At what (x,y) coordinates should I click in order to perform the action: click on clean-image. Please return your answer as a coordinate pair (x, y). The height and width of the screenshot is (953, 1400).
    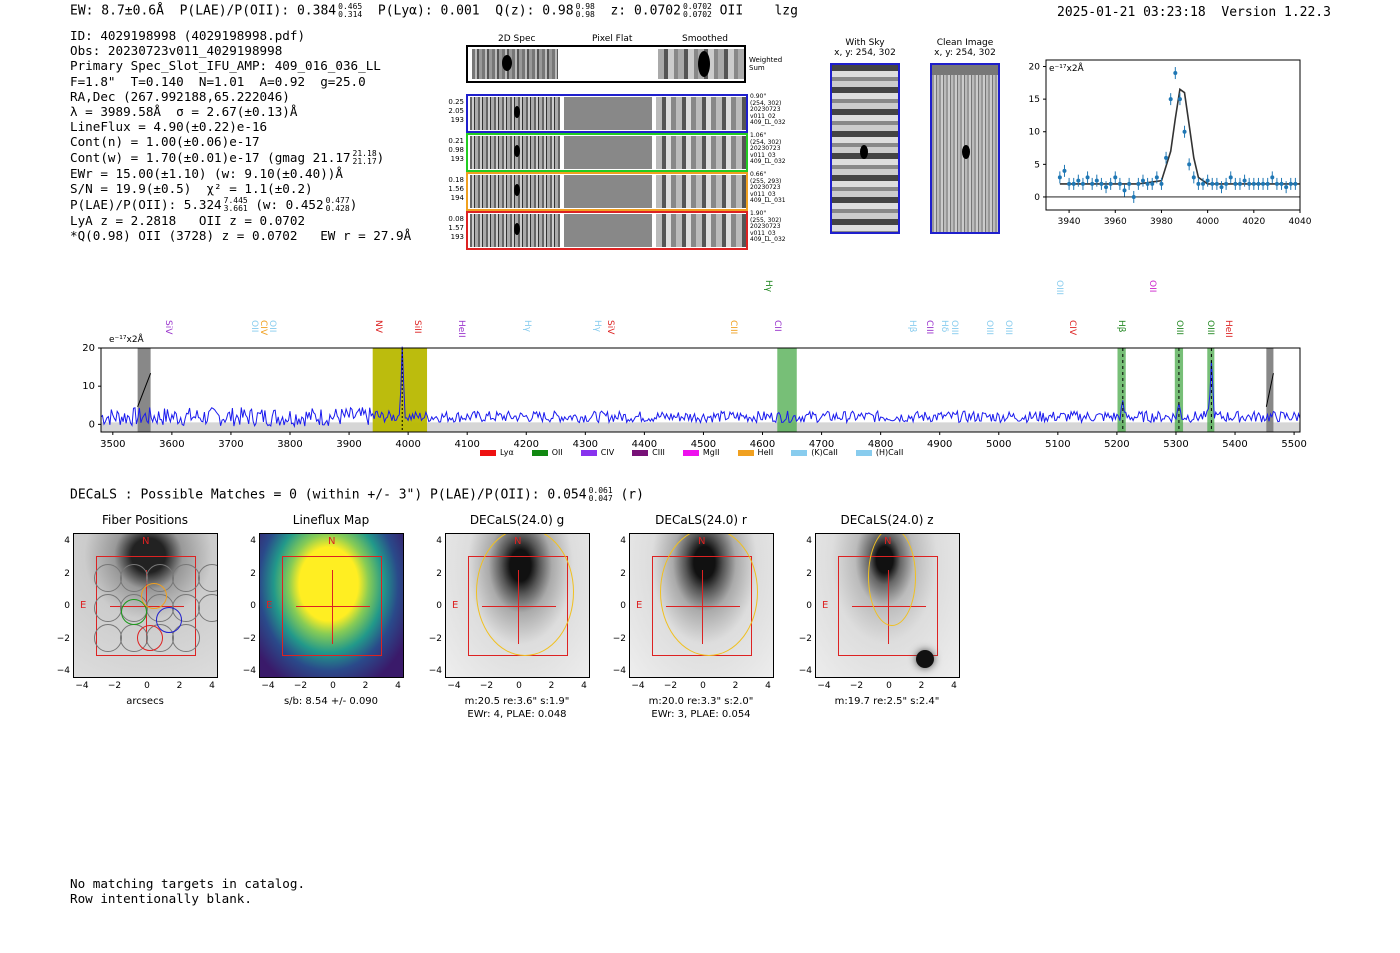
    Looking at the image, I should click on (965, 148).